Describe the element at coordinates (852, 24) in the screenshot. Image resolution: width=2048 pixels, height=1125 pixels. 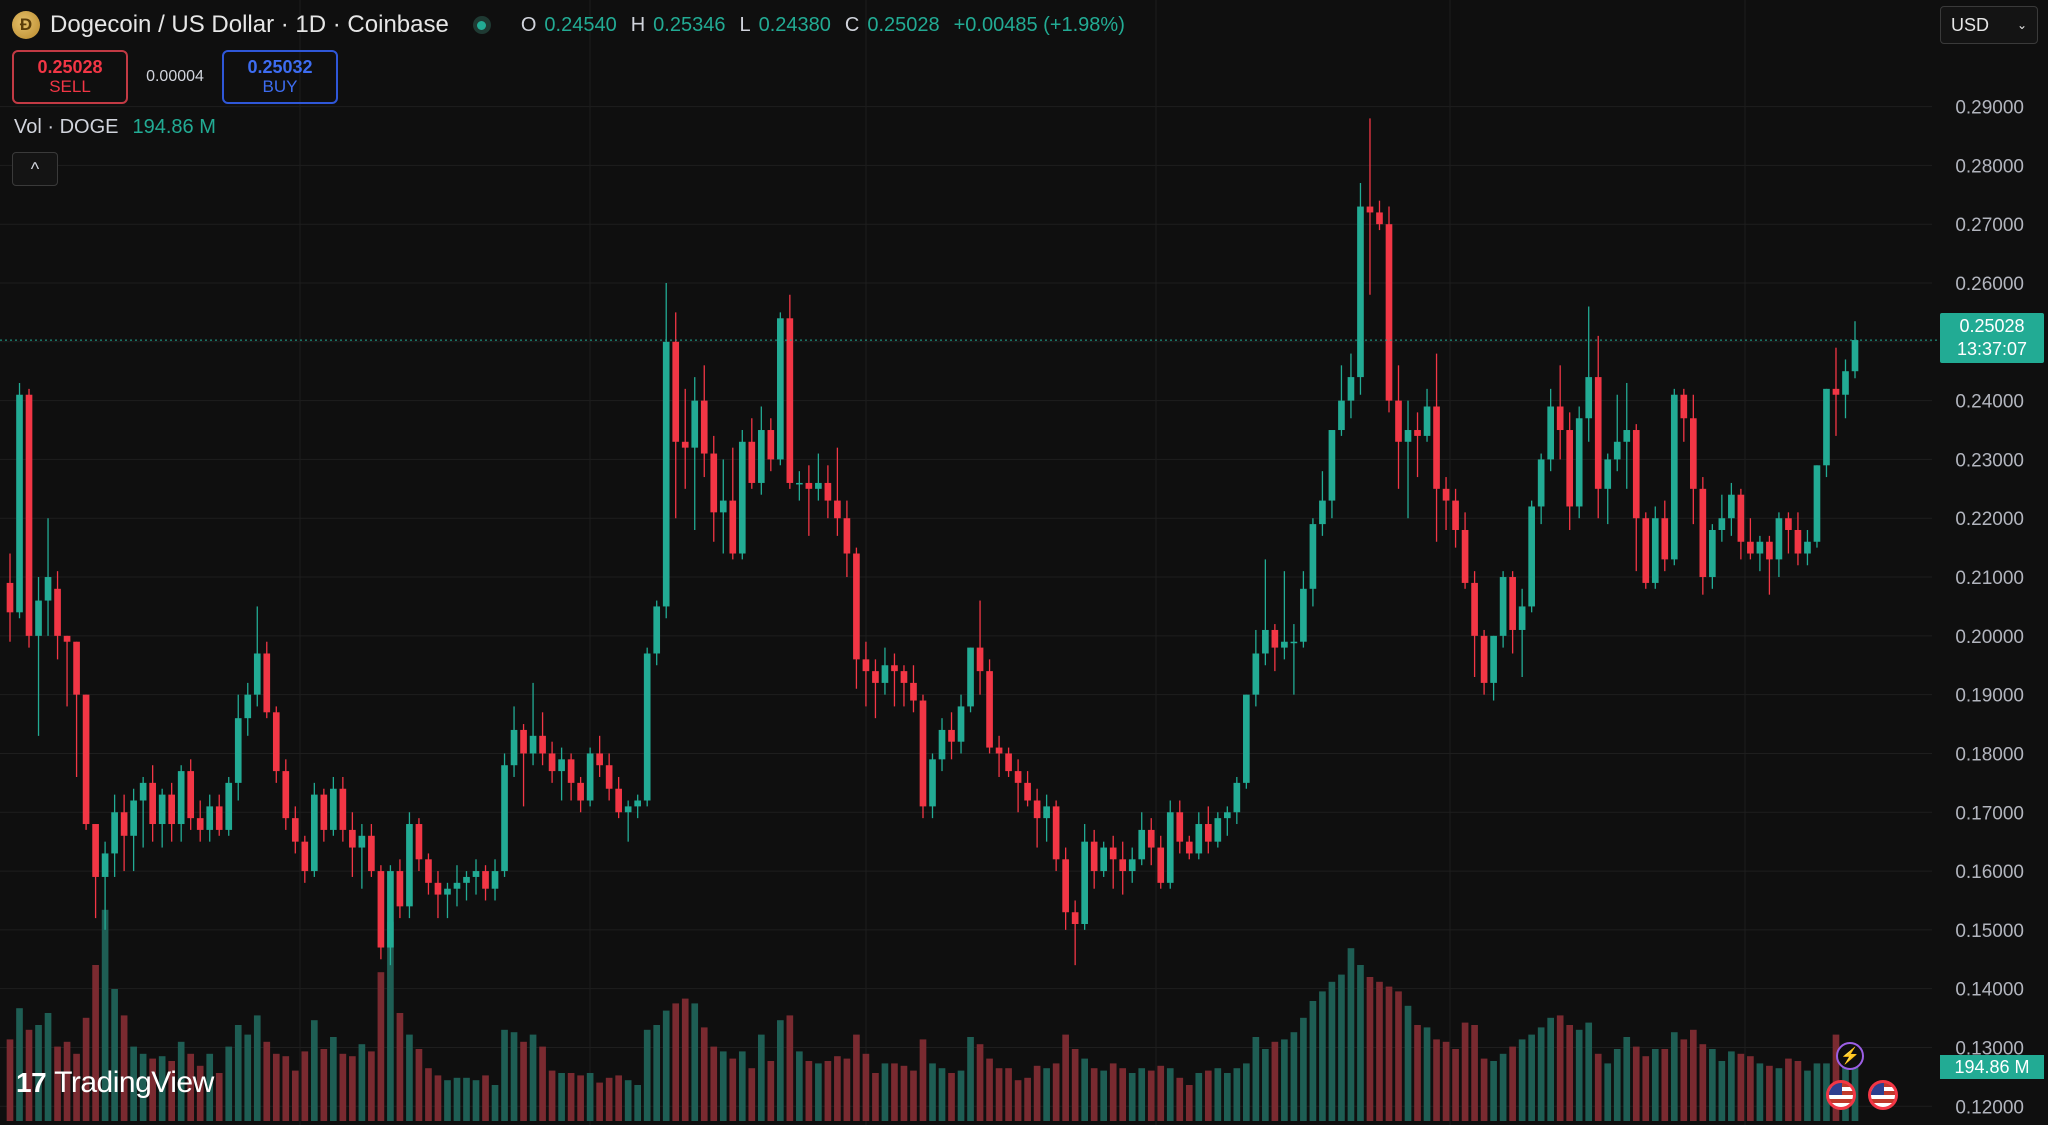
I see `close-label: C` at that location.